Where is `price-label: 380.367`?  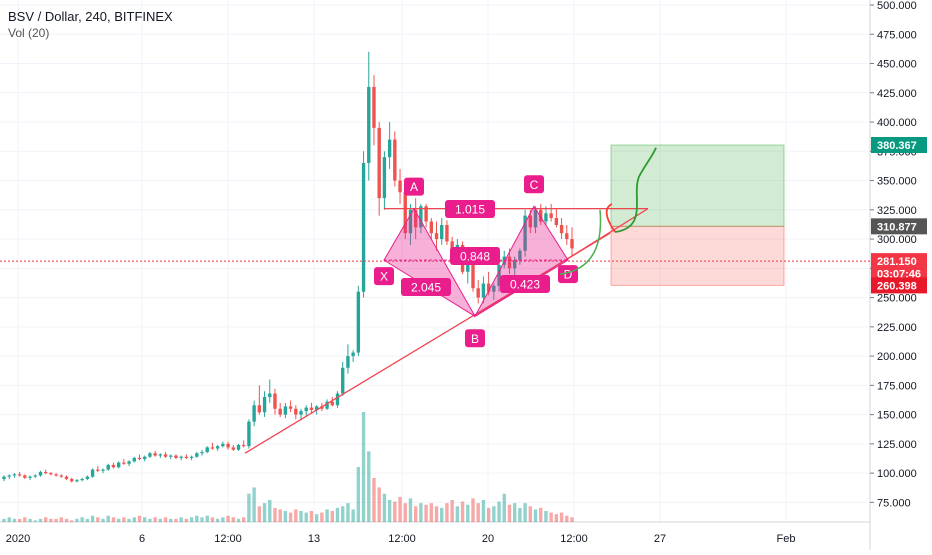 price-label: 380.367 is located at coordinates (897, 146).